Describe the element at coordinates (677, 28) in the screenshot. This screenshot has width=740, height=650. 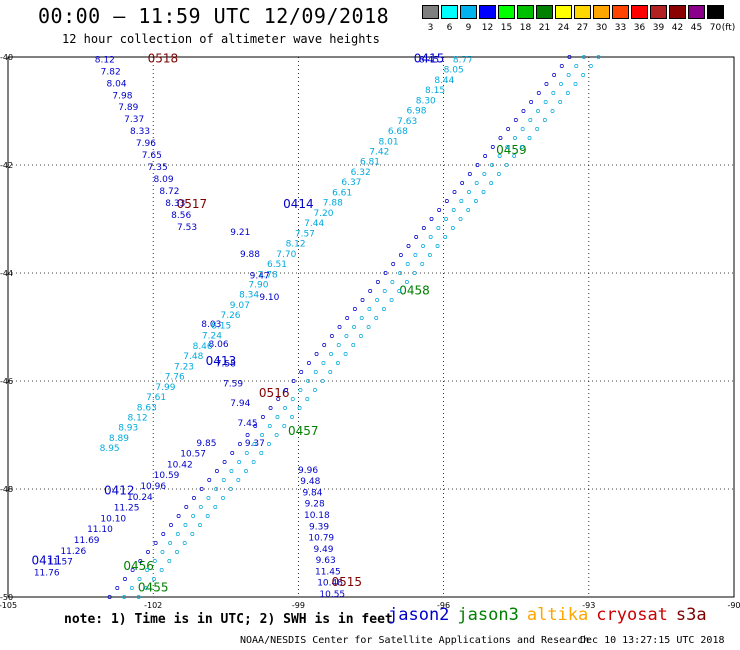
I see `colorbar-label: 42` at that location.